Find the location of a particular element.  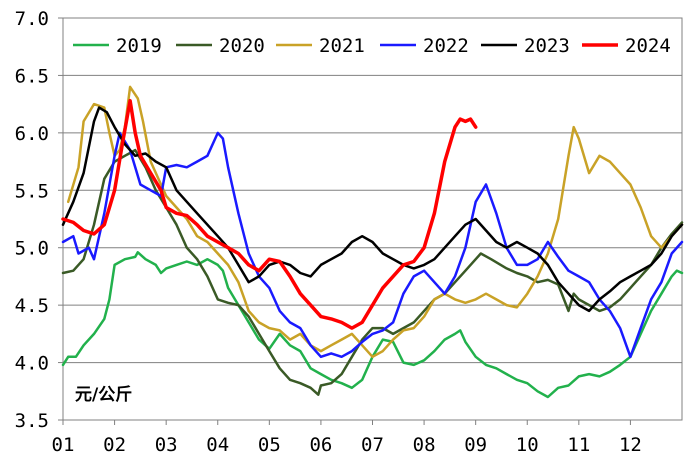

y-axis-ticks: 3.5 4.0 4.5 5.0 5.5 6.0 6.5 7.0 is located at coordinates (39, 220).